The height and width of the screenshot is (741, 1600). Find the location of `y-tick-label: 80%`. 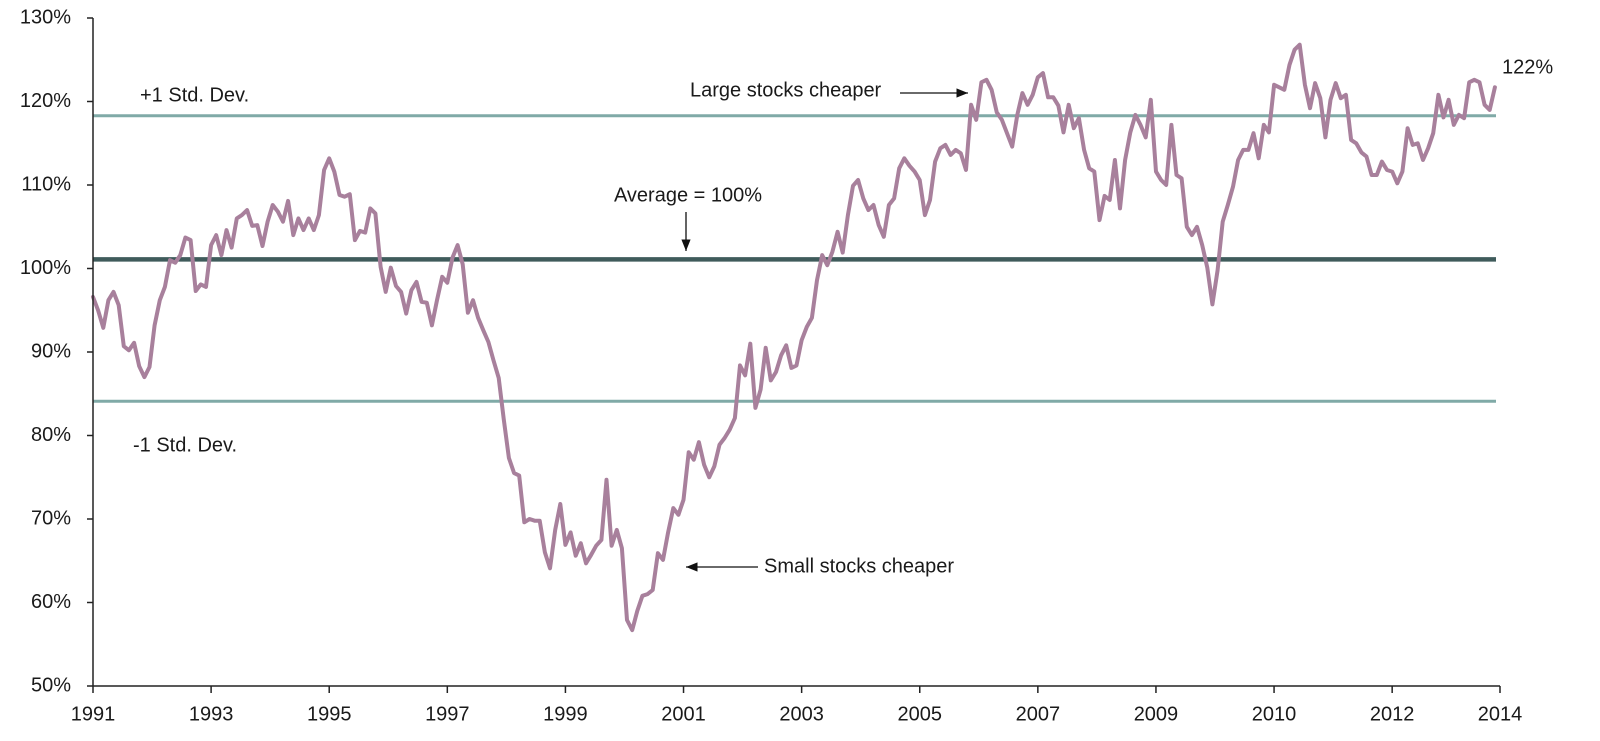

y-tick-label: 80% is located at coordinates (51, 435).